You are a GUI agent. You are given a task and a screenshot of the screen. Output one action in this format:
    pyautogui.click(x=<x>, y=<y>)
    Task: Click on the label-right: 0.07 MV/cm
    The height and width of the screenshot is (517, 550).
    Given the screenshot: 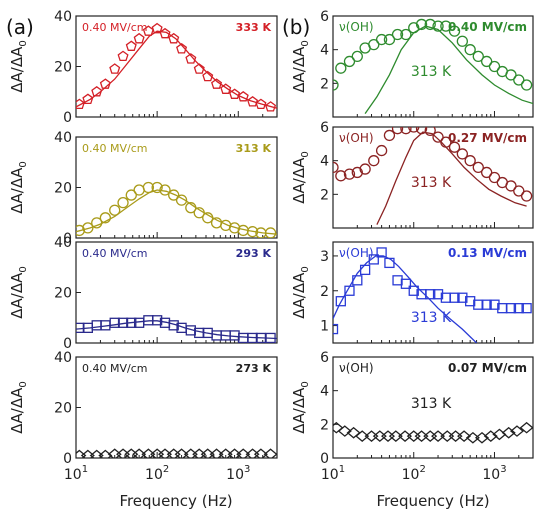 What is the action you would take?
    pyautogui.click(x=487, y=368)
    